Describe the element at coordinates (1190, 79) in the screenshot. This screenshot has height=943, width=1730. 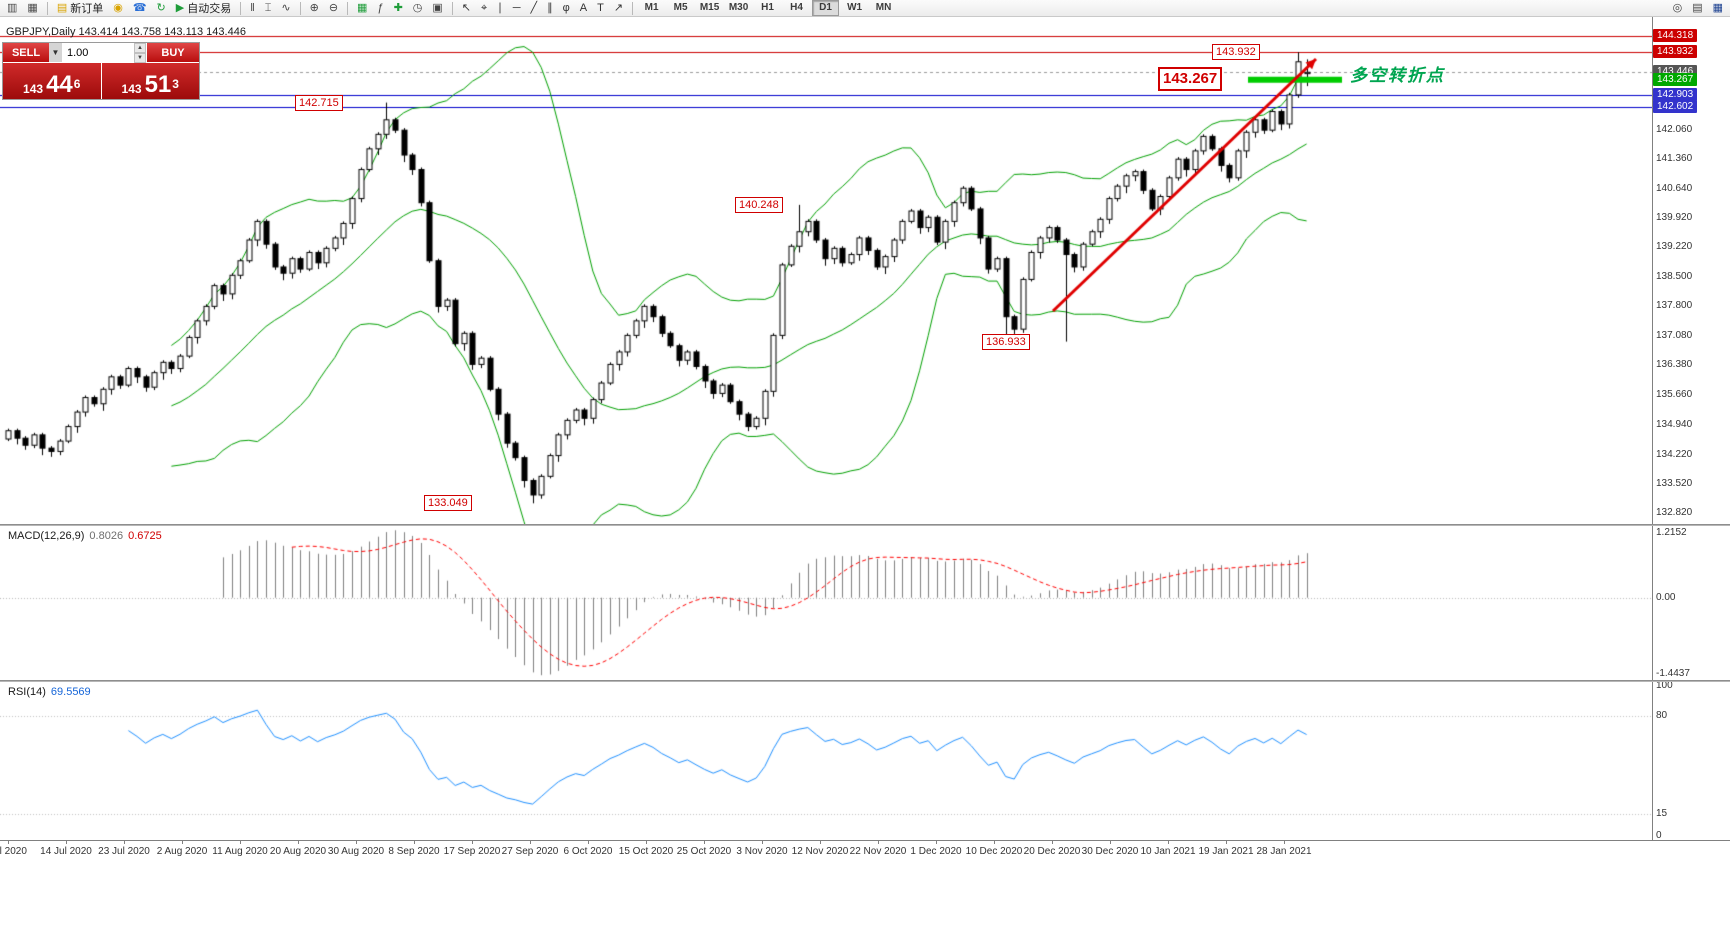
I see `price-annotation: 143.267` at that location.